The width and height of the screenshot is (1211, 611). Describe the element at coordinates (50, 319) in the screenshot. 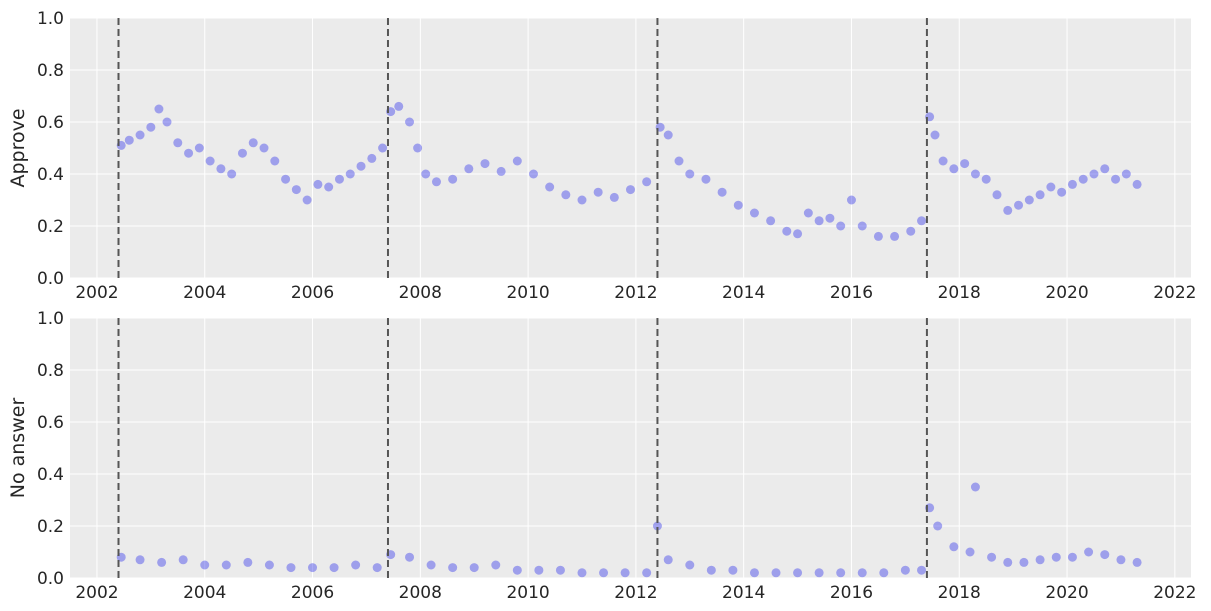

I see `y-tick-label: 1.0` at that location.